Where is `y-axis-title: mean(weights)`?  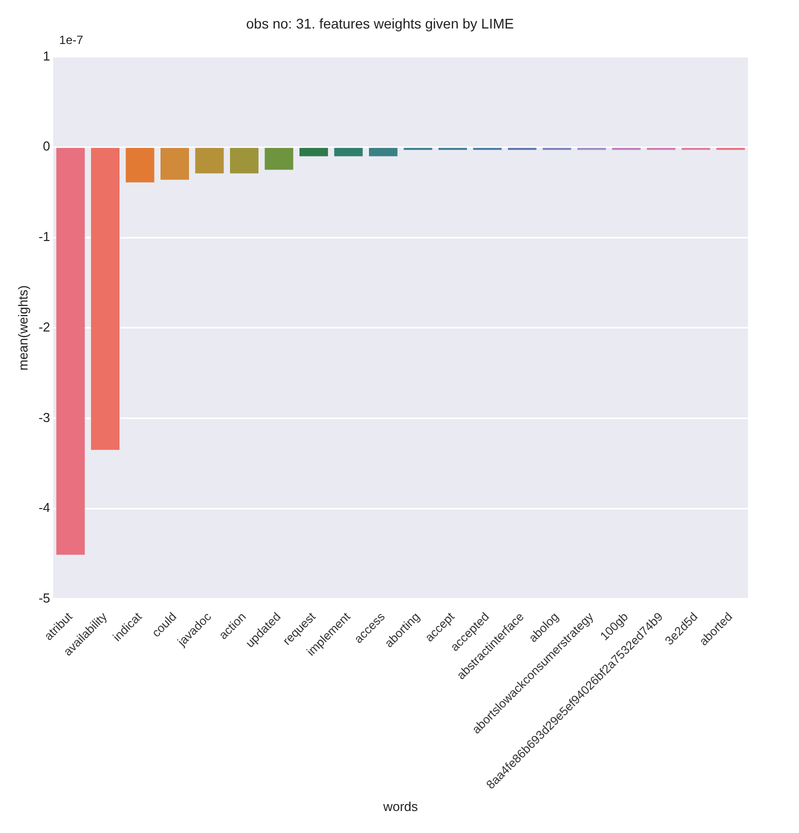 y-axis-title: mean(weights) is located at coordinates (22, 328).